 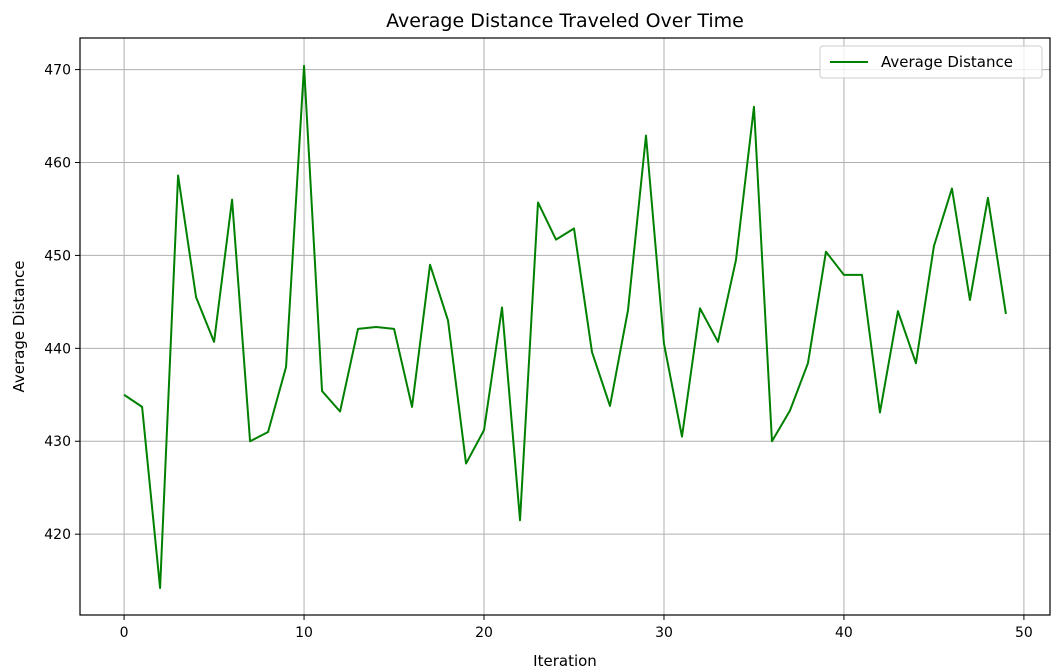 What do you see at coordinates (484, 633) in the screenshot?
I see `x-tick-label: 20` at bounding box center [484, 633].